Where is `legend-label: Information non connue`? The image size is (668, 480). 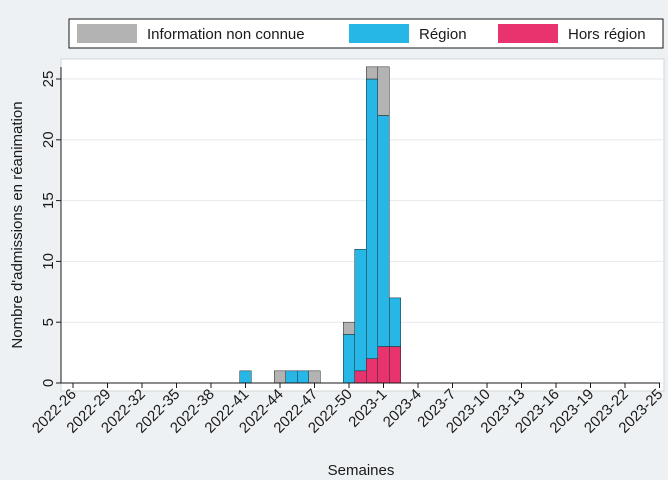
legend-label: Information non connue is located at coordinates (226, 34).